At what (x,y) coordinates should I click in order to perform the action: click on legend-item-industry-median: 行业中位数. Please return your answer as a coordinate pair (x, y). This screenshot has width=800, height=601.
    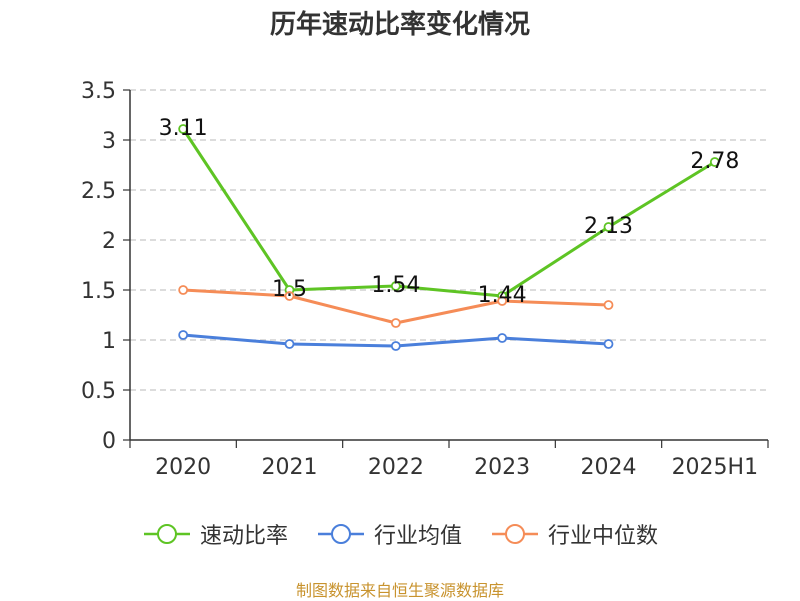
    Looking at the image, I should click on (574, 534).